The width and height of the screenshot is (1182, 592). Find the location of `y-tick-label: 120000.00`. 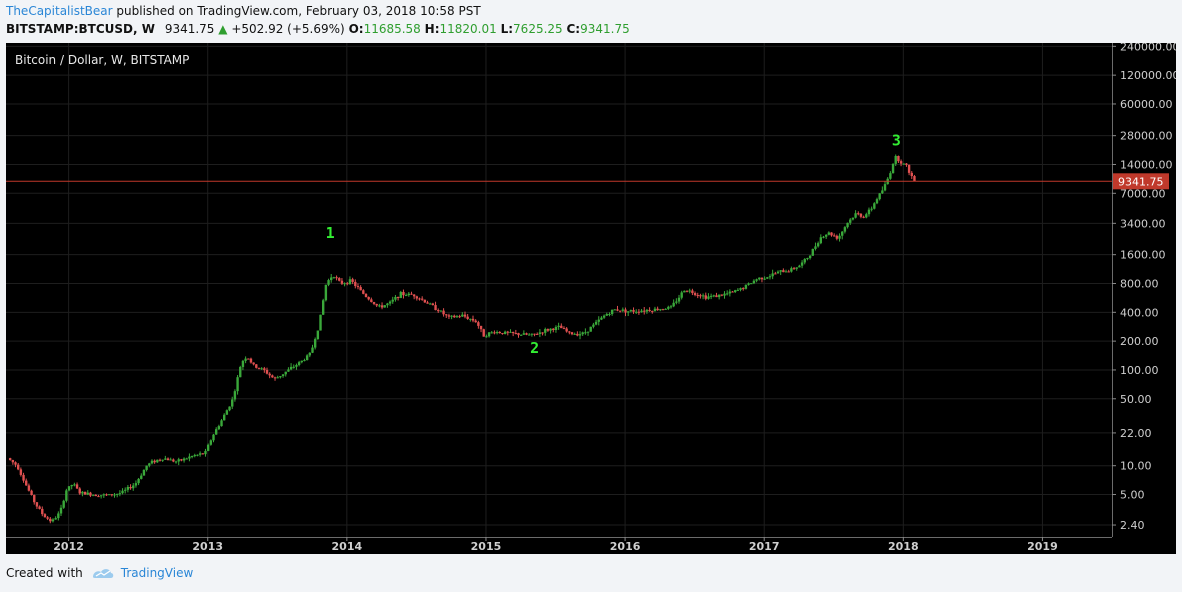

y-tick-label: 120000.00 is located at coordinates (1148, 75).